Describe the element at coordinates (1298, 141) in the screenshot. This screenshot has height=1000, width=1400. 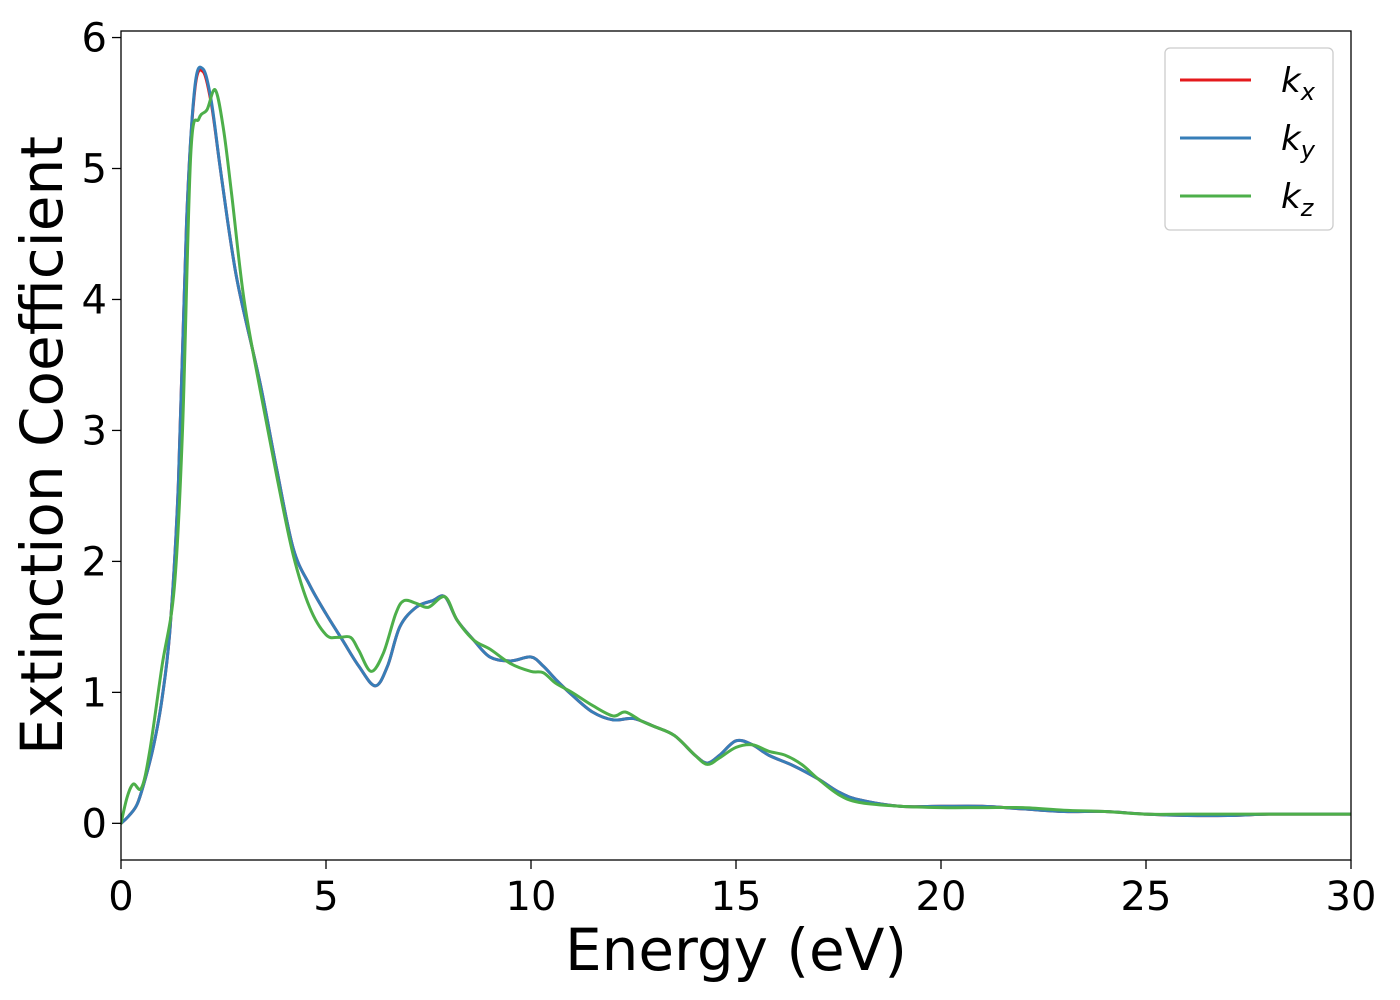
I see `legend-label-ky: ky` at that location.